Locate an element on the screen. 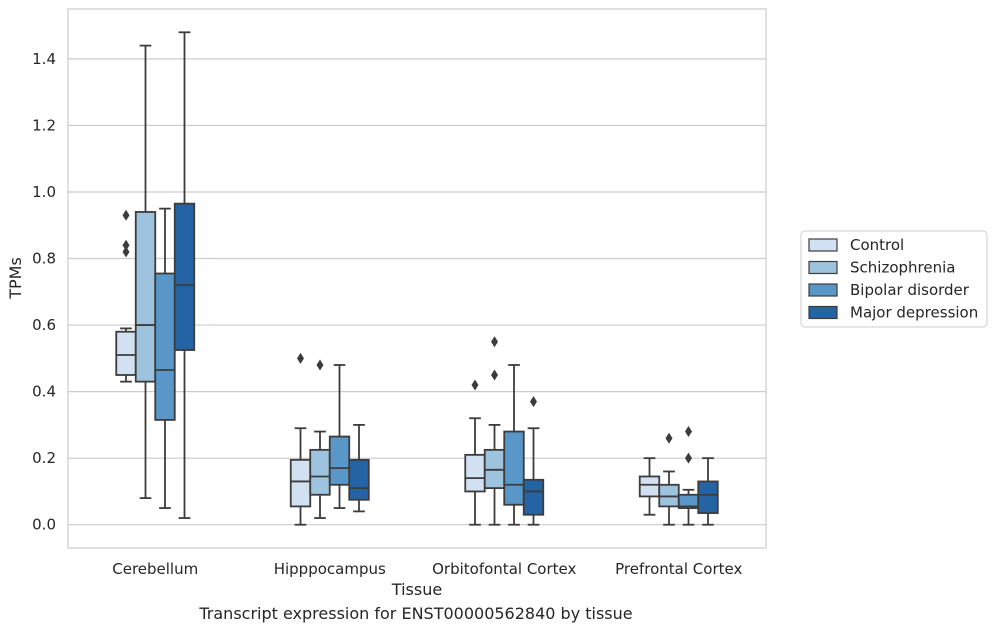 This screenshot has width=997, height=634. legend-label: Bipolar disorder is located at coordinates (910, 290).